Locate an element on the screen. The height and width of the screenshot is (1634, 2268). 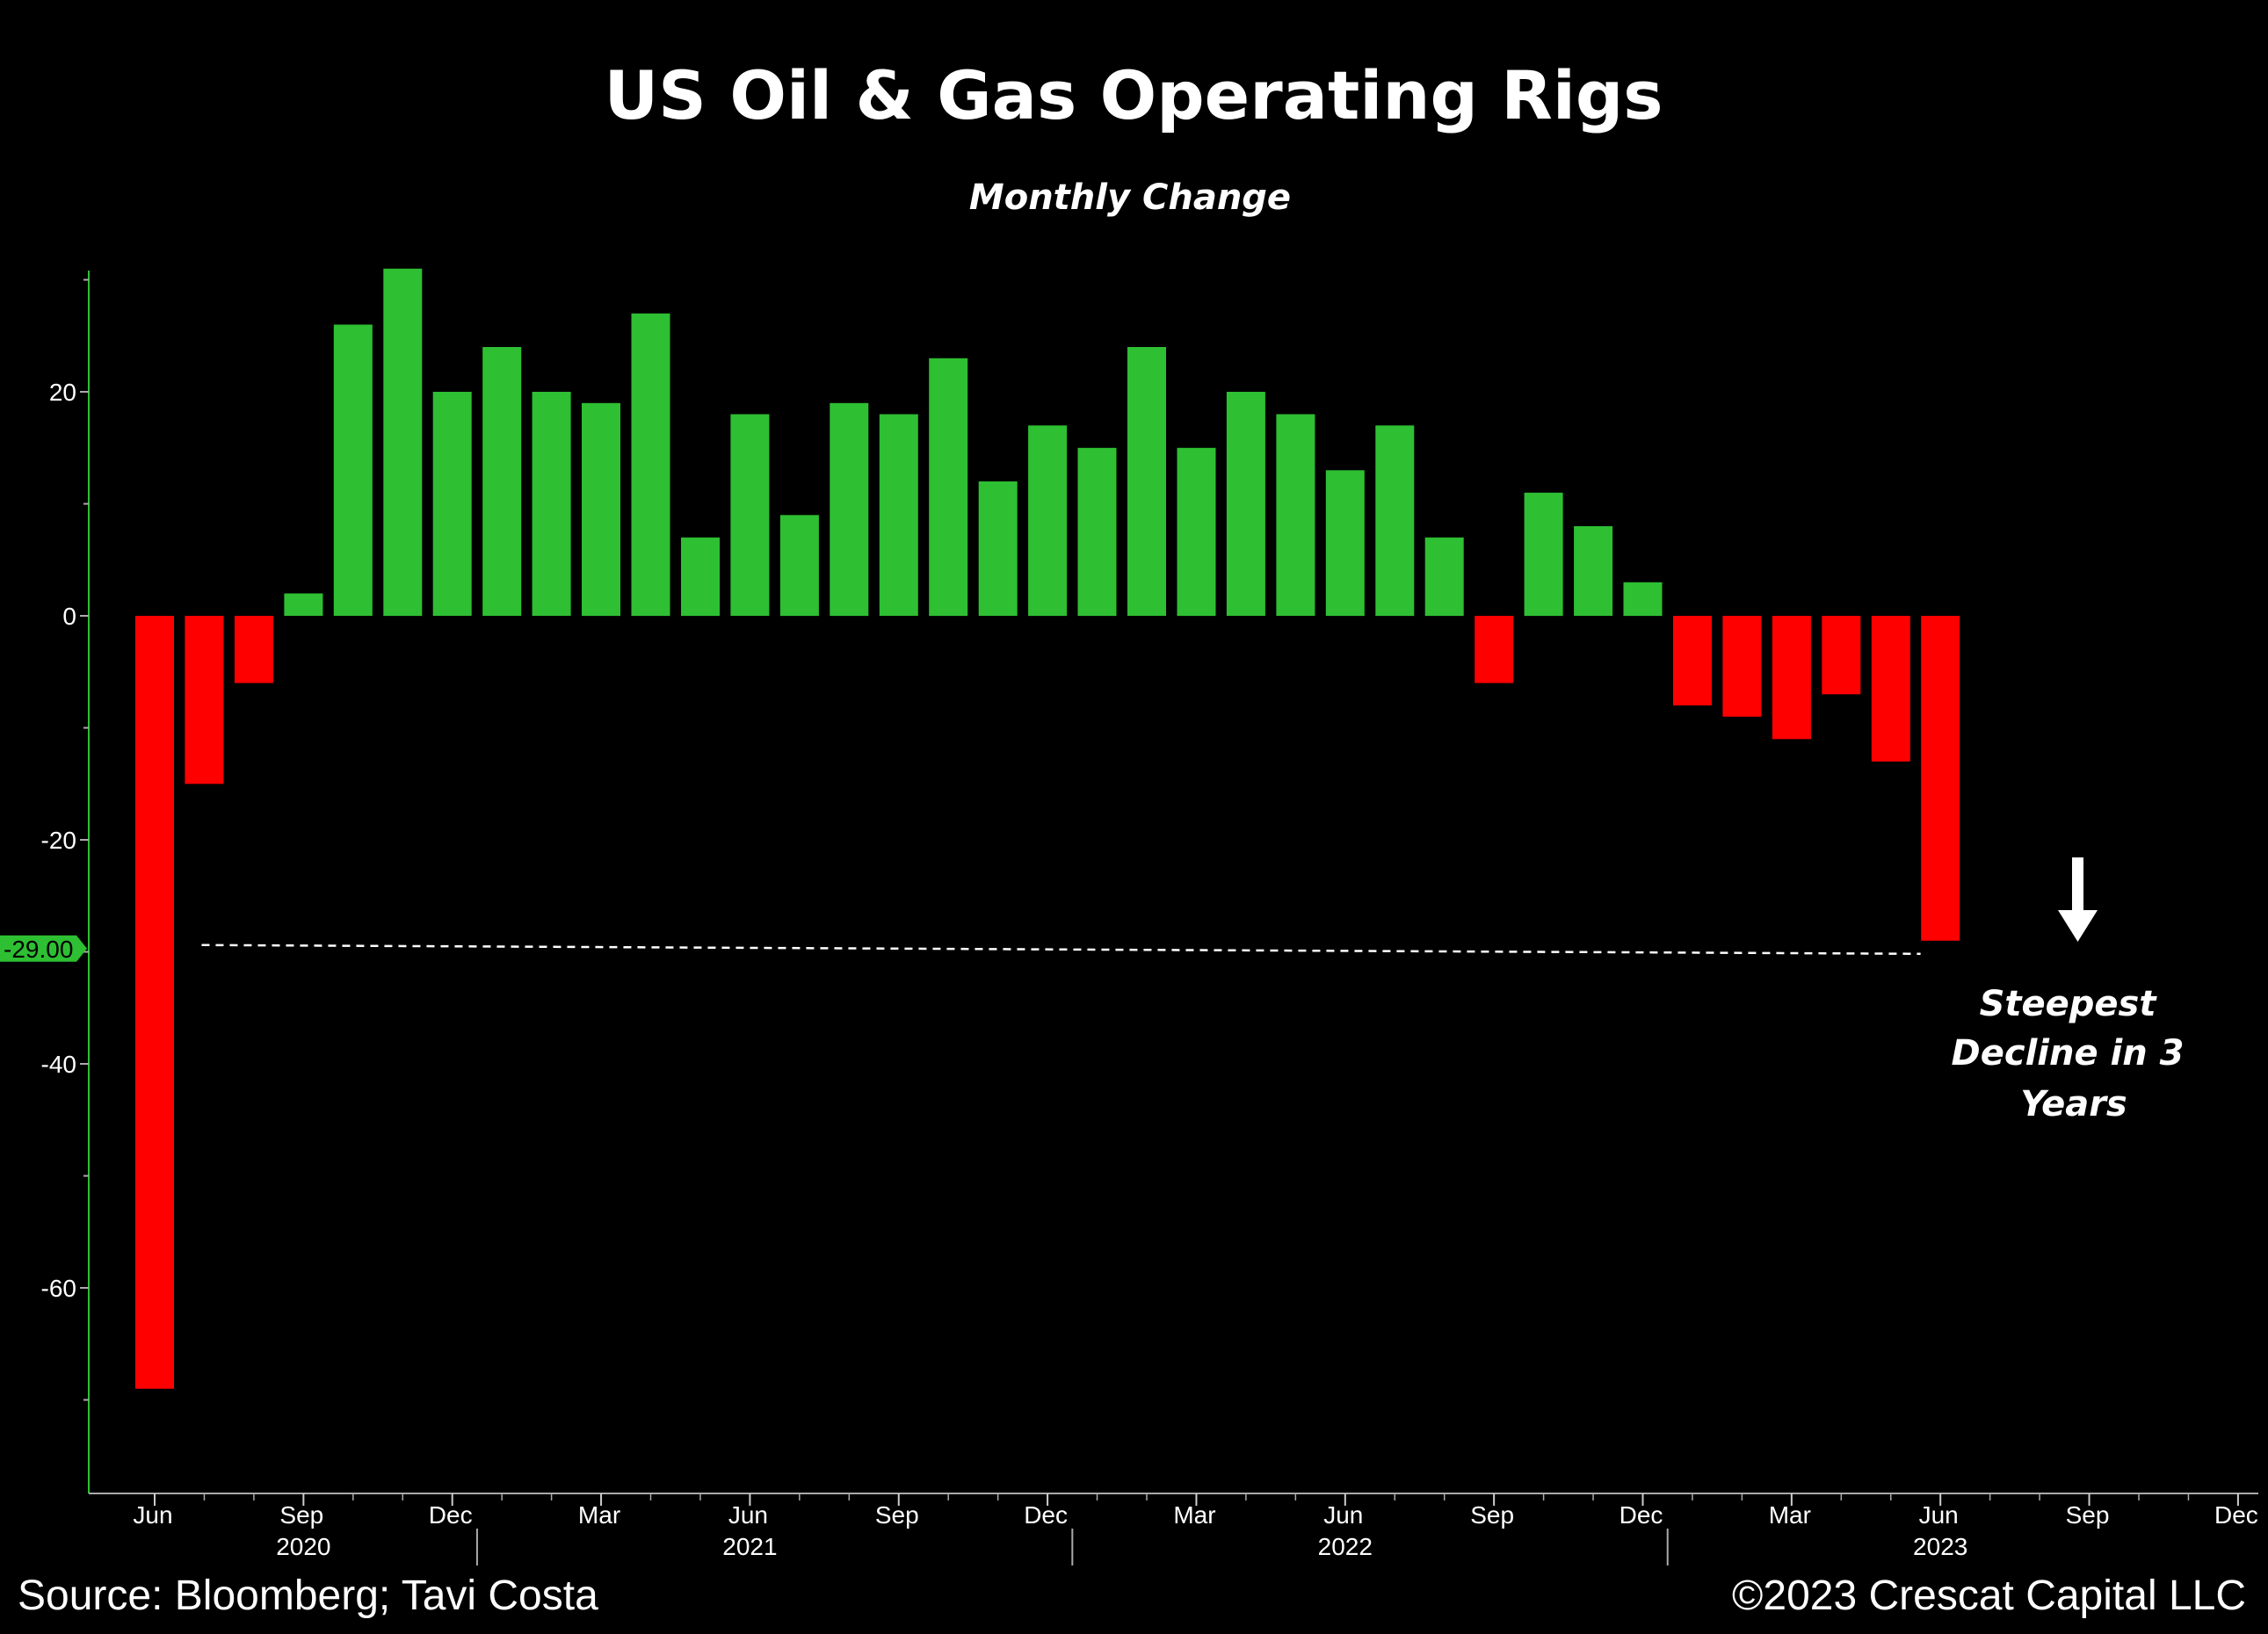
annotation-text: Steepest Decline in 3 Years is located at coordinates (2074, 1054).